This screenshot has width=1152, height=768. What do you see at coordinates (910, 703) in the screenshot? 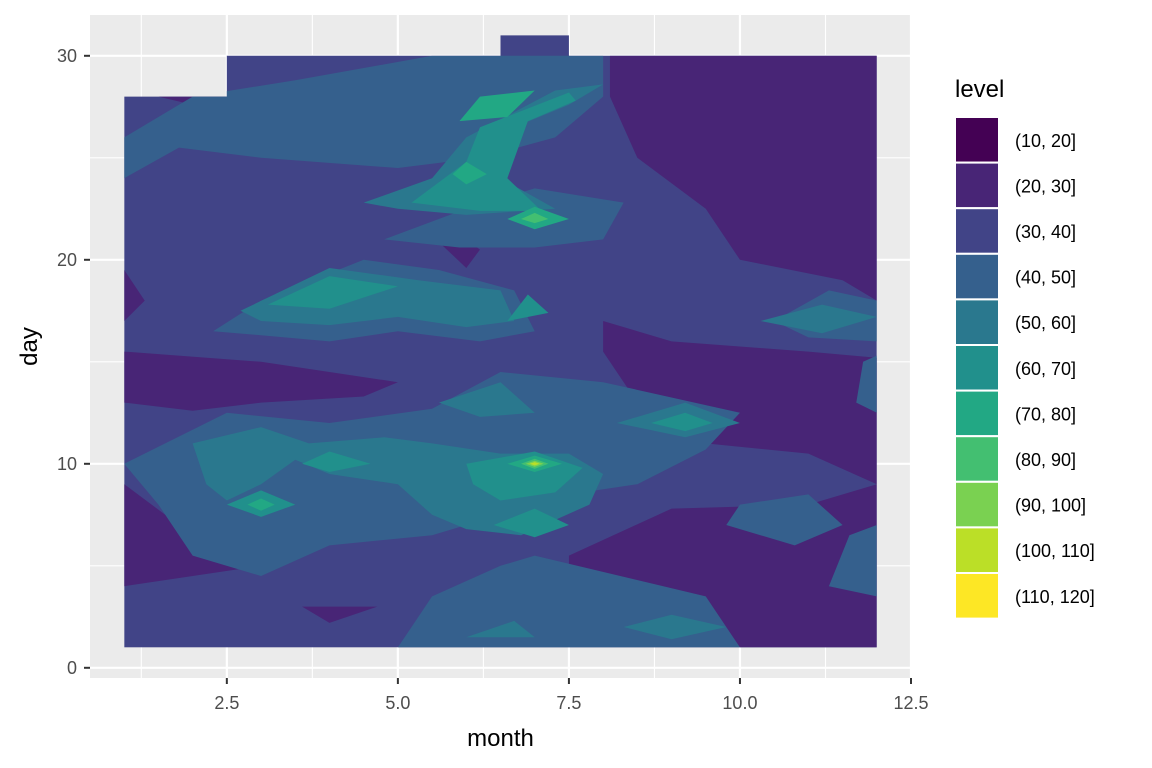
I see `x-tick-label: 12.5` at bounding box center [910, 703].